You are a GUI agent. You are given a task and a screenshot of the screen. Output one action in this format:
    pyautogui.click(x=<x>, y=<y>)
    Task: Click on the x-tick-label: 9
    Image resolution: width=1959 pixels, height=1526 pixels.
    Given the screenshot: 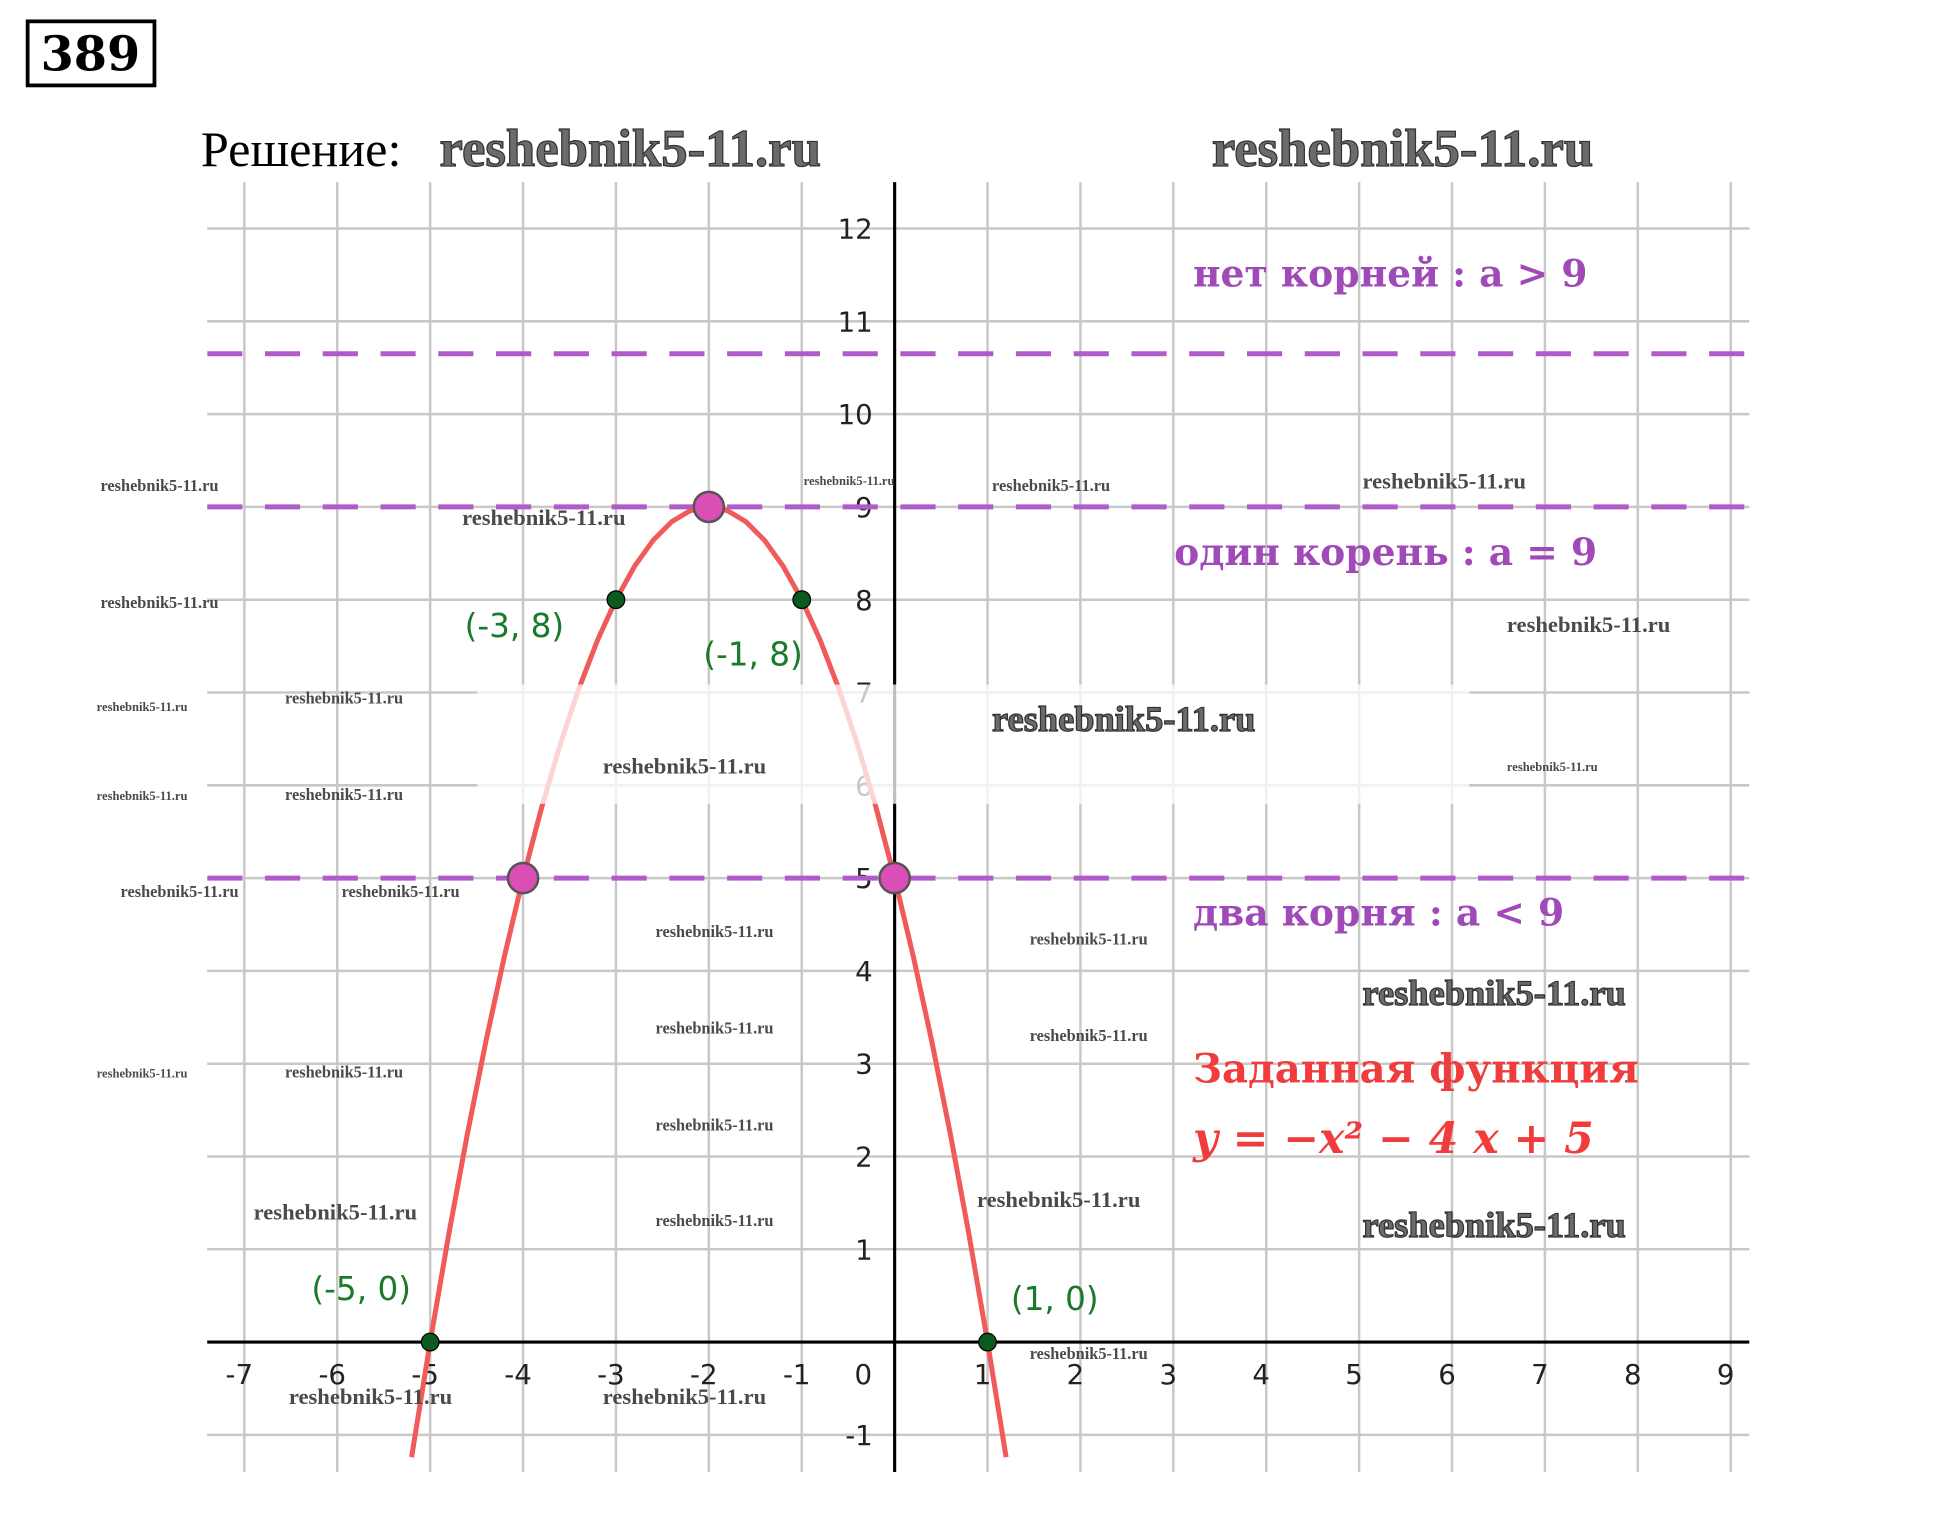 What is the action you would take?
    pyautogui.click(x=1726, y=1374)
    